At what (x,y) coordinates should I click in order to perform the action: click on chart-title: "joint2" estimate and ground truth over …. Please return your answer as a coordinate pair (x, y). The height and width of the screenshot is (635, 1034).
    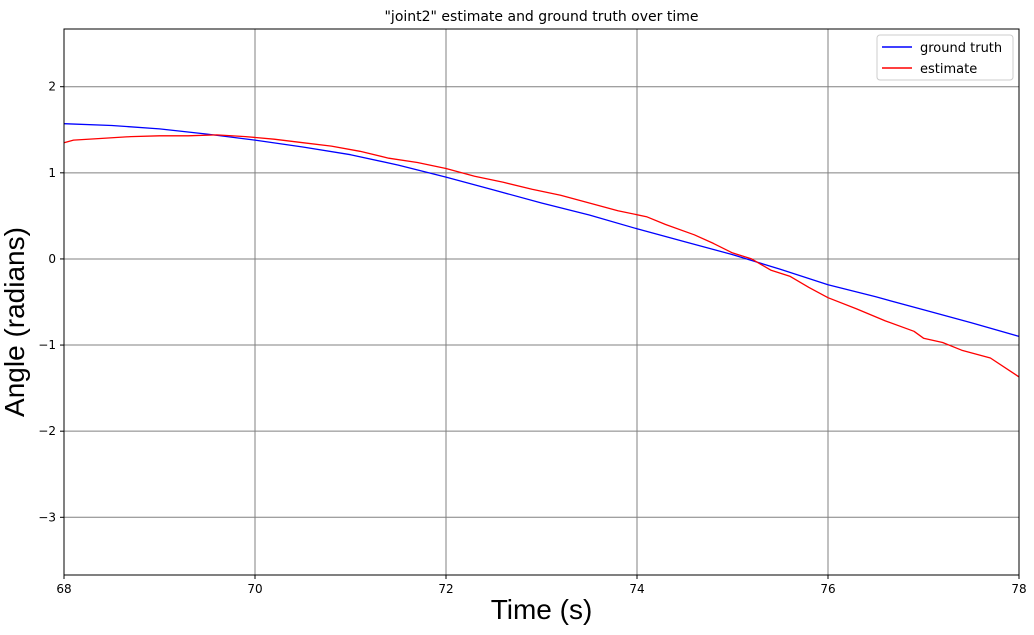
    Looking at the image, I should click on (541, 17).